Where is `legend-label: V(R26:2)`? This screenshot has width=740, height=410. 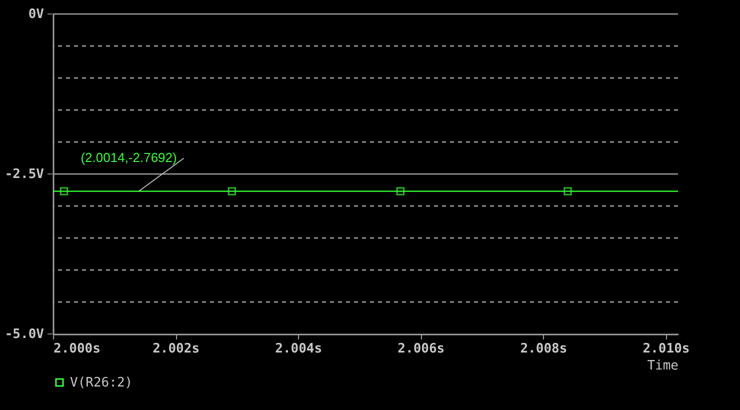 legend-label: V(R26:2) is located at coordinates (101, 383).